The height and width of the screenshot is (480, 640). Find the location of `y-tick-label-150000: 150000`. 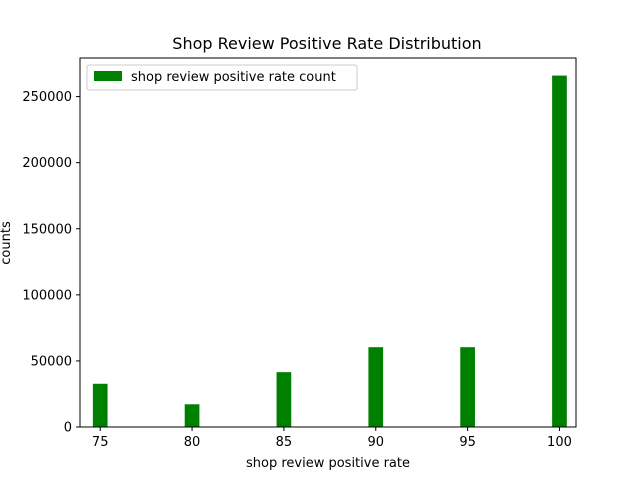

y-tick-label-150000: 150000 is located at coordinates (47, 229).